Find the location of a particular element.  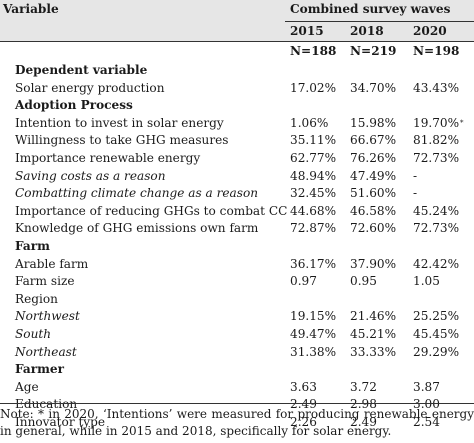

divider-under-years is located at coordinates (237, 41).